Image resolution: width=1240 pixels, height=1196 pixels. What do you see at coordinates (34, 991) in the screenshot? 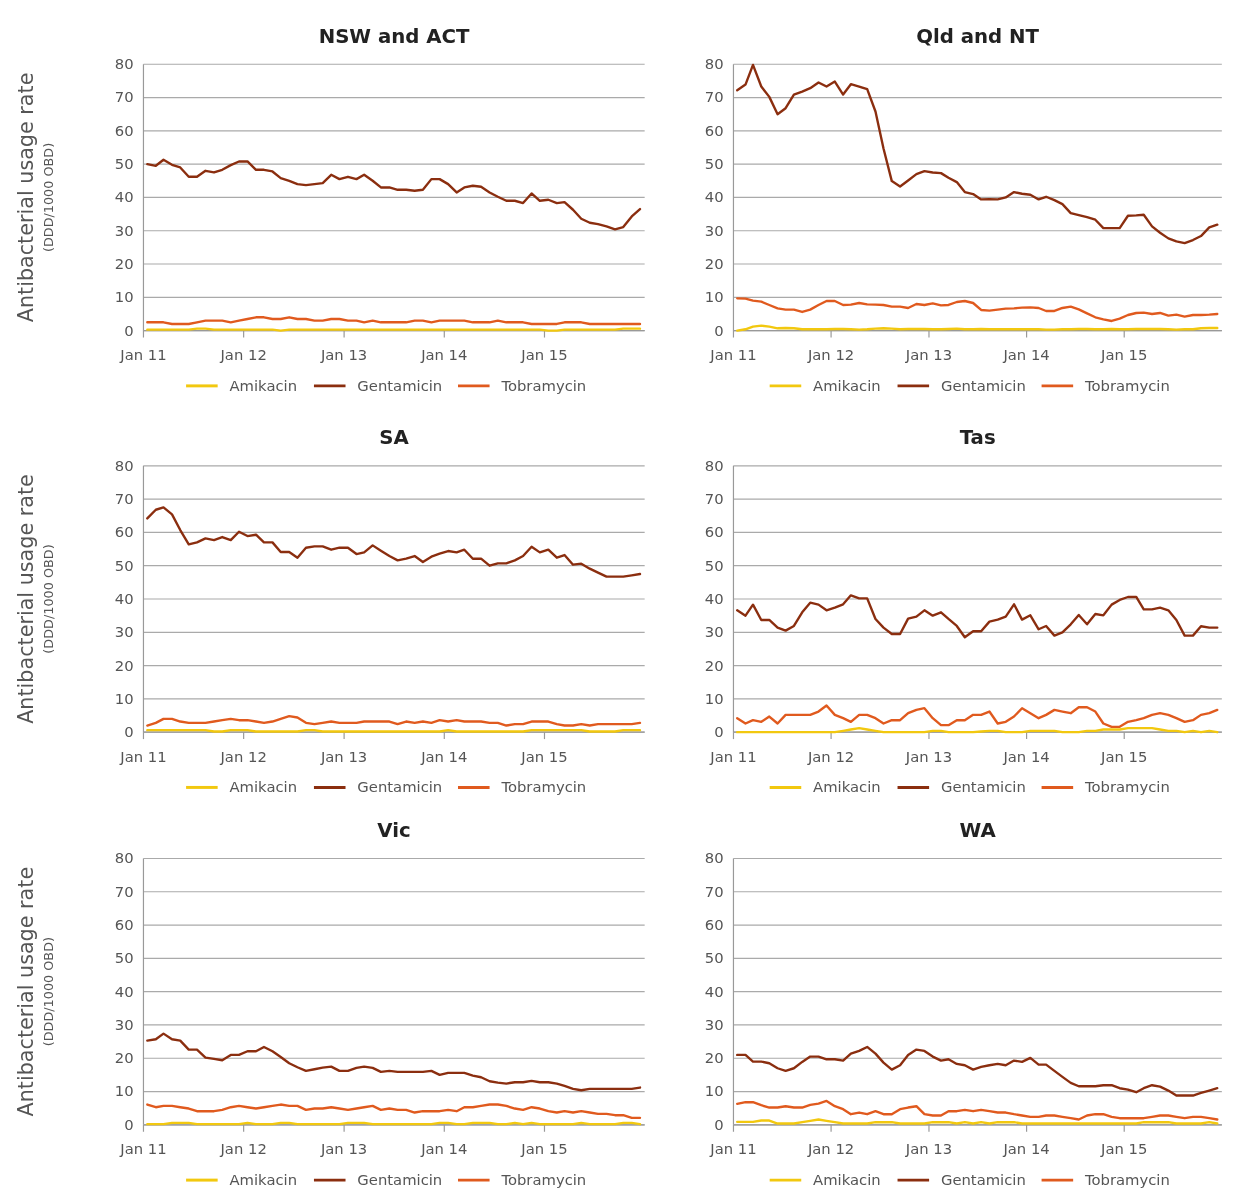
I see `y-axis-title: Antibacterial usage rate (DDD/1000 OBD)` at bounding box center [34, 991].